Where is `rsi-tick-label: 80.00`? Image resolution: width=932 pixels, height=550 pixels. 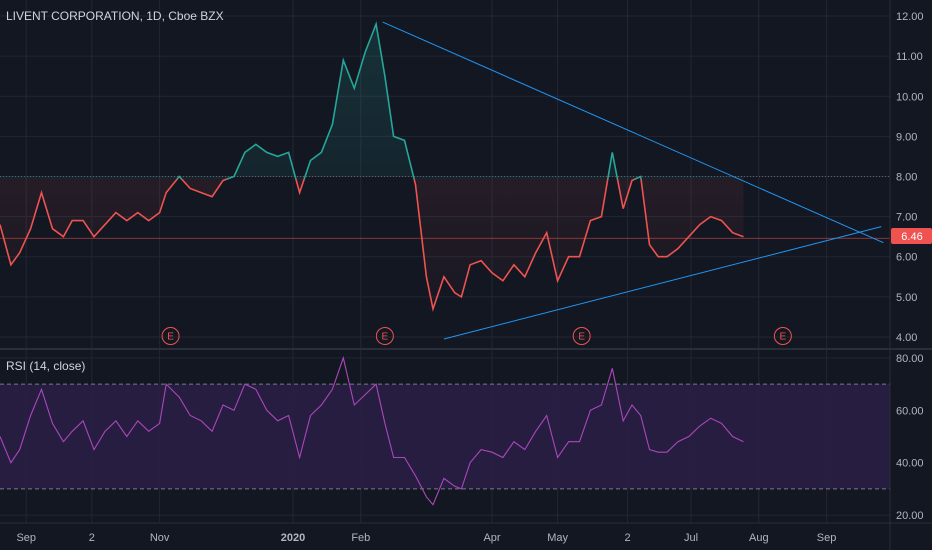
rsi-tick-label: 80.00 is located at coordinates (910, 359).